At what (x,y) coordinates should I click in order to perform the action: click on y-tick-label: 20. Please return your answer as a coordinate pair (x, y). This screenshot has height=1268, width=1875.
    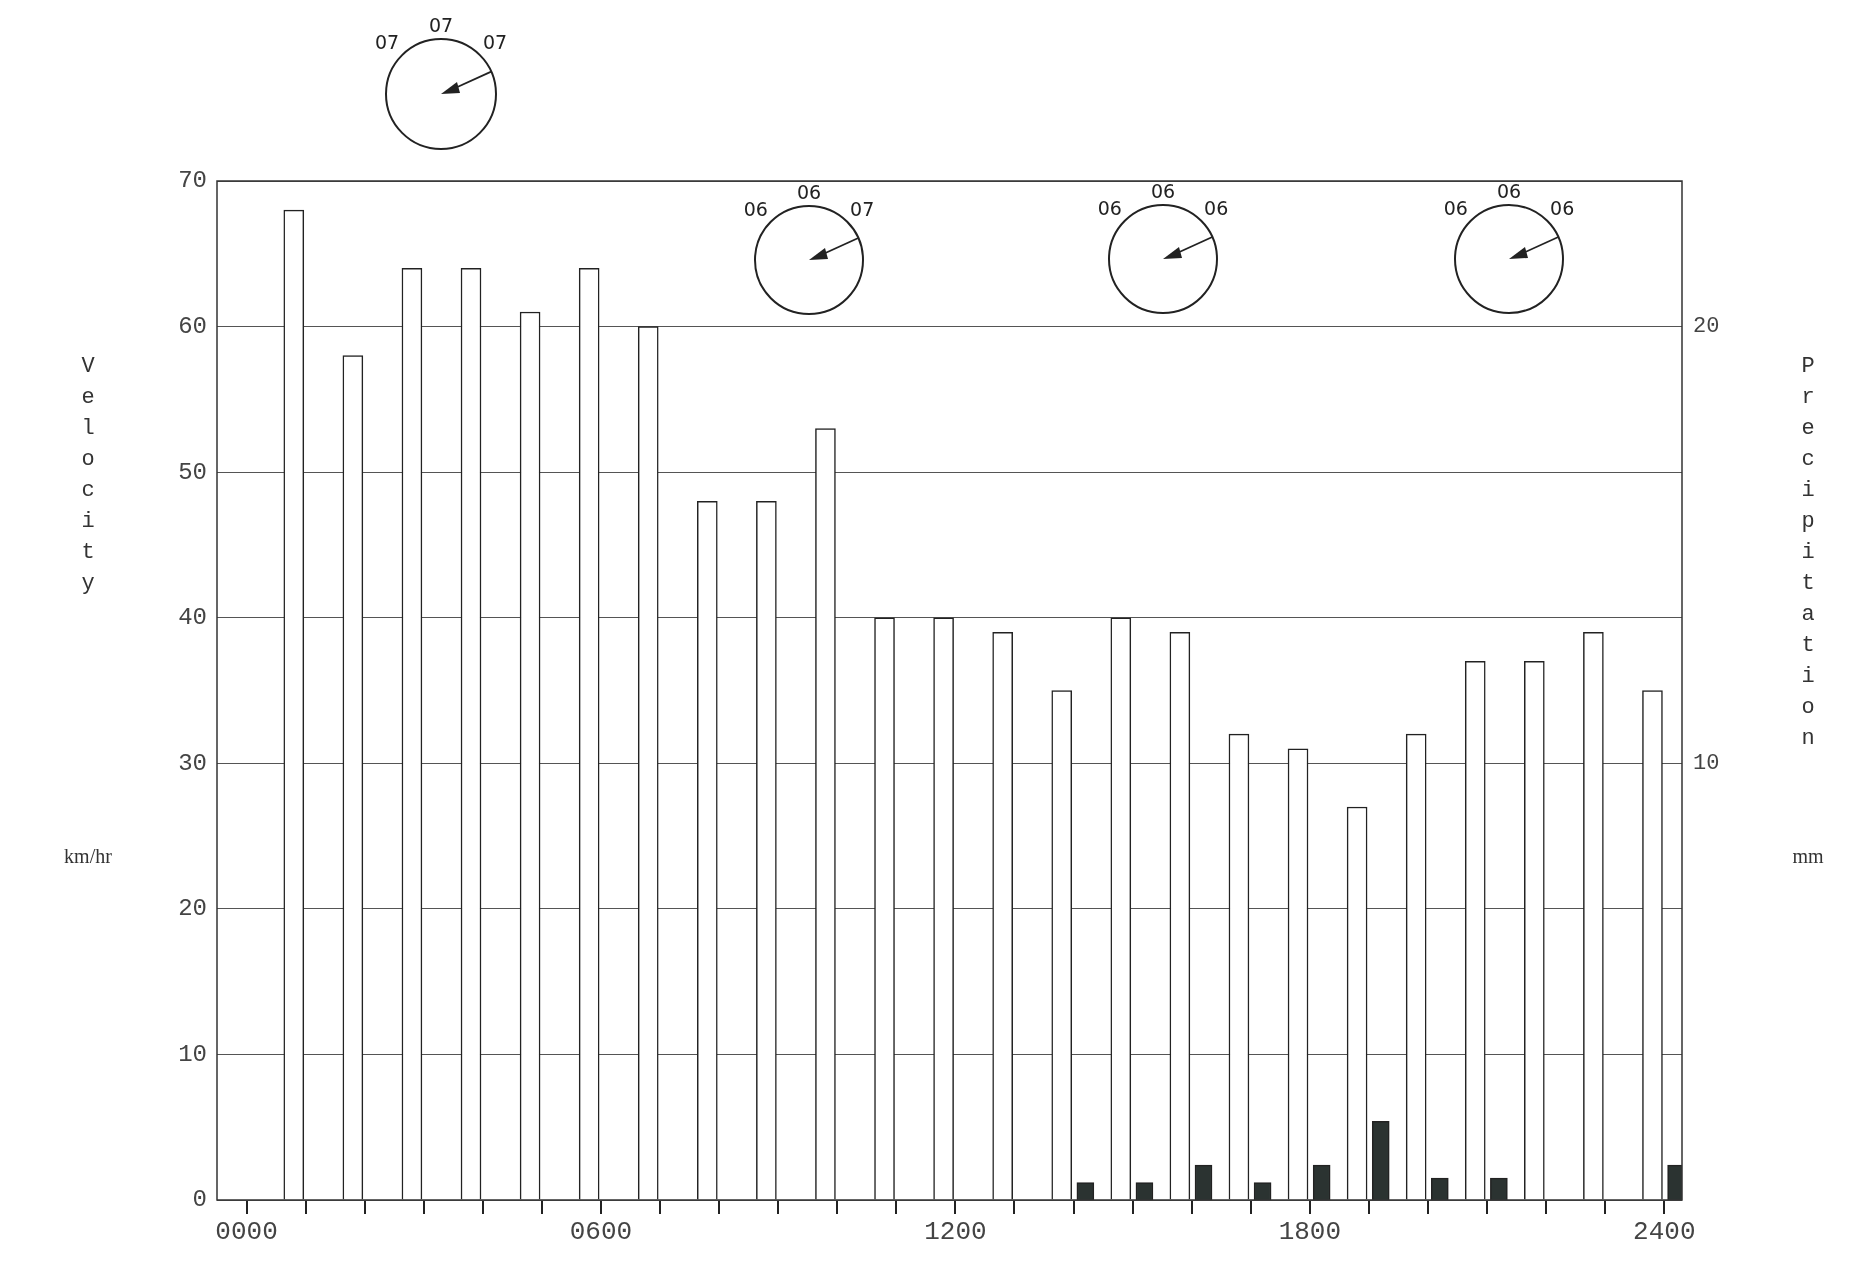
    Looking at the image, I should click on (192, 909).